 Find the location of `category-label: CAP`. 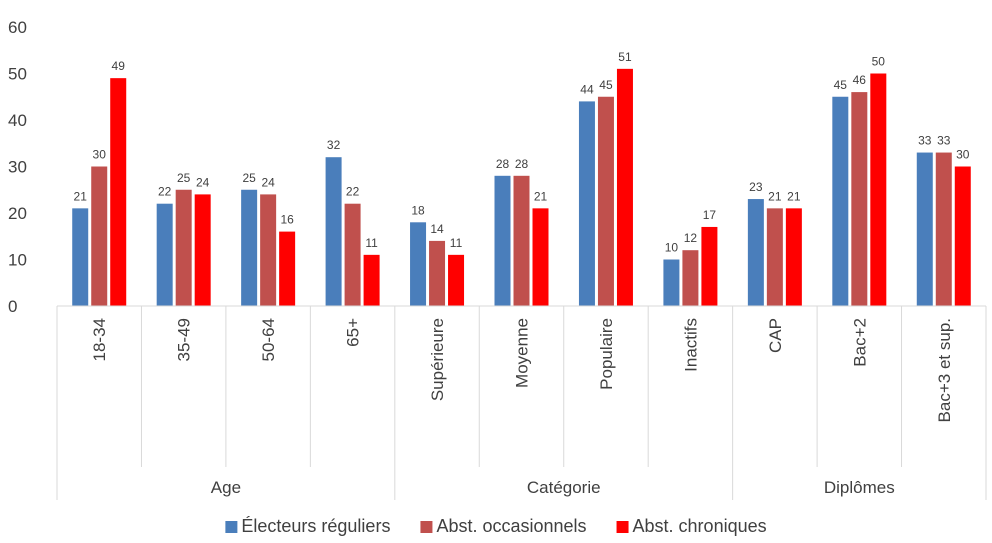

category-label: CAP is located at coordinates (775, 335).